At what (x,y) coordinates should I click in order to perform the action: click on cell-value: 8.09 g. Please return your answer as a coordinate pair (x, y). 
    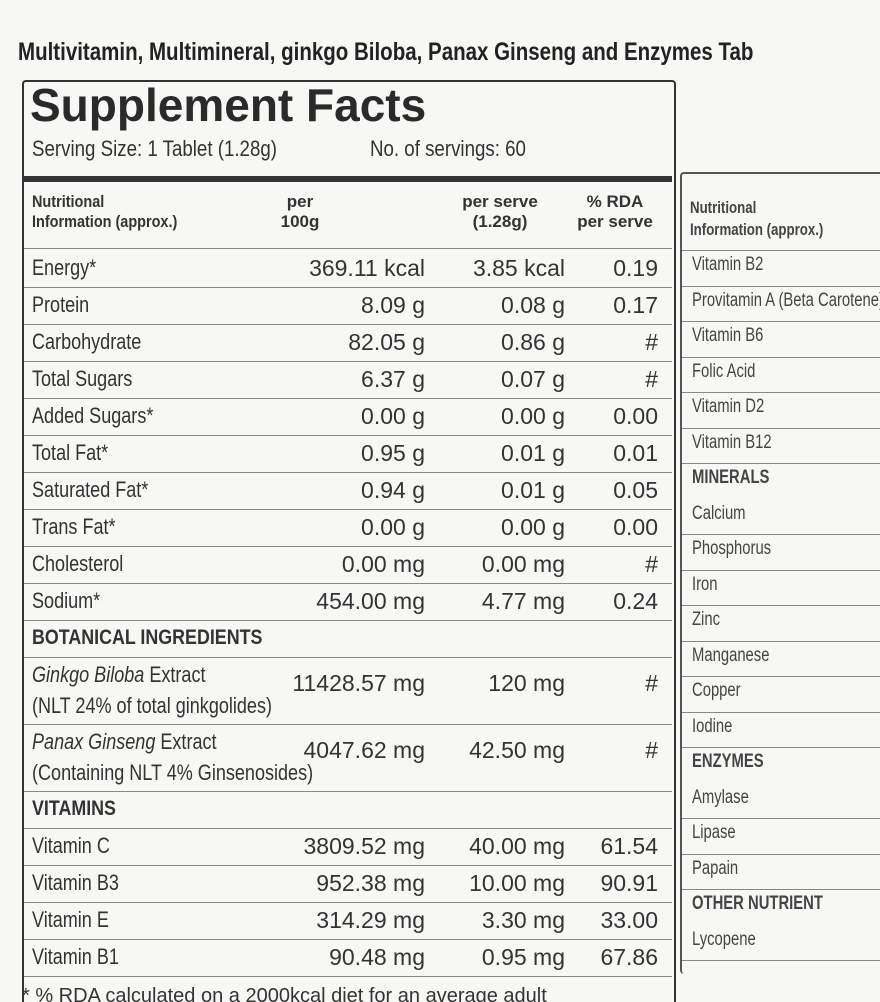
    Looking at the image, I should click on (393, 305).